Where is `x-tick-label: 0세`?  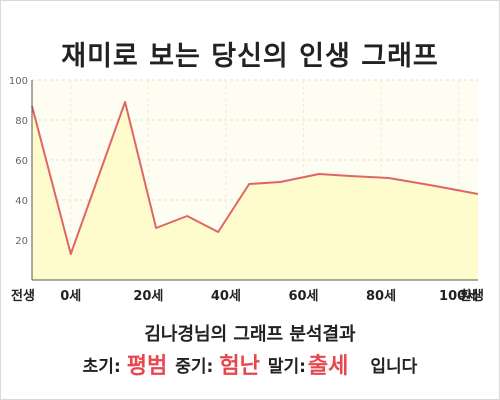
x-tick-label: 0세 is located at coordinates (70, 296).